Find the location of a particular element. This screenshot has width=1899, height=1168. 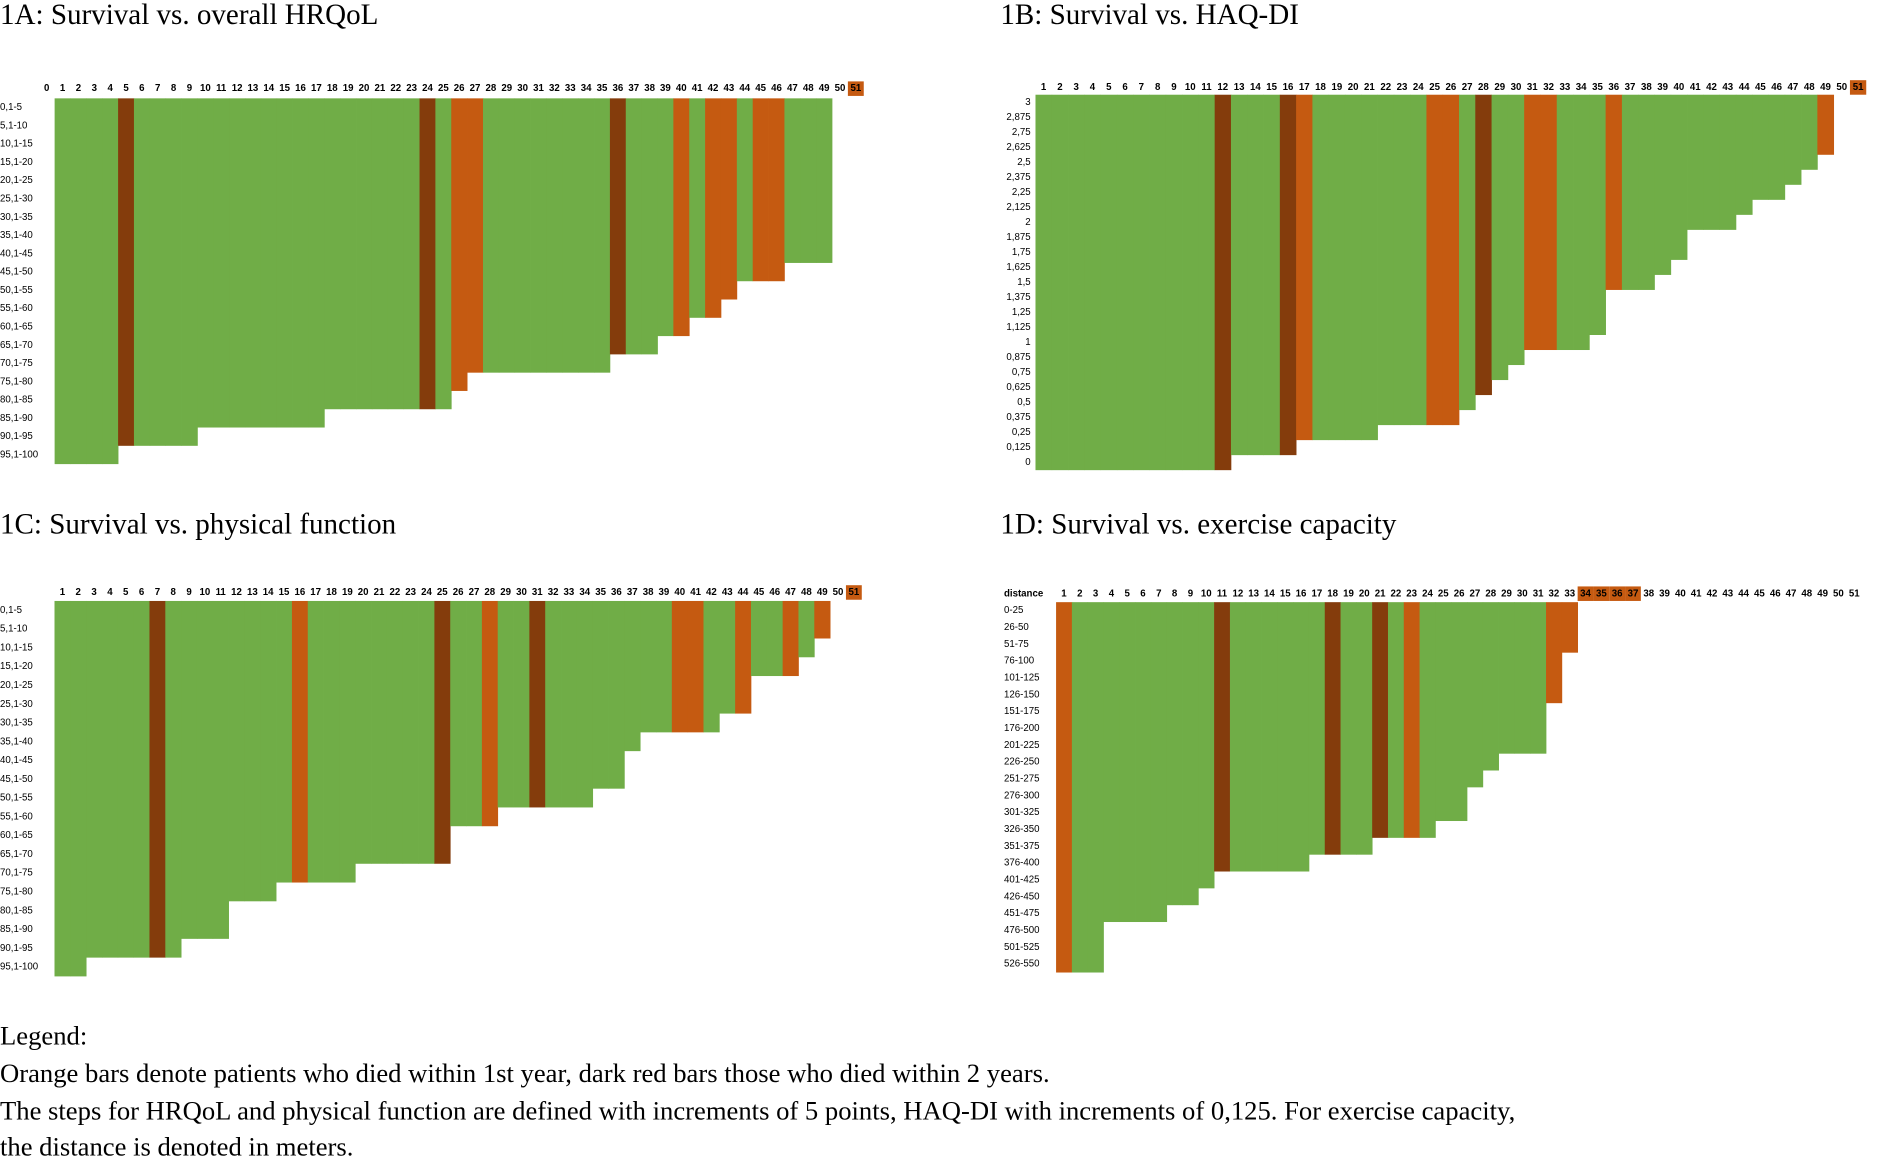

row-label: 0,25 is located at coordinates (1021, 432).